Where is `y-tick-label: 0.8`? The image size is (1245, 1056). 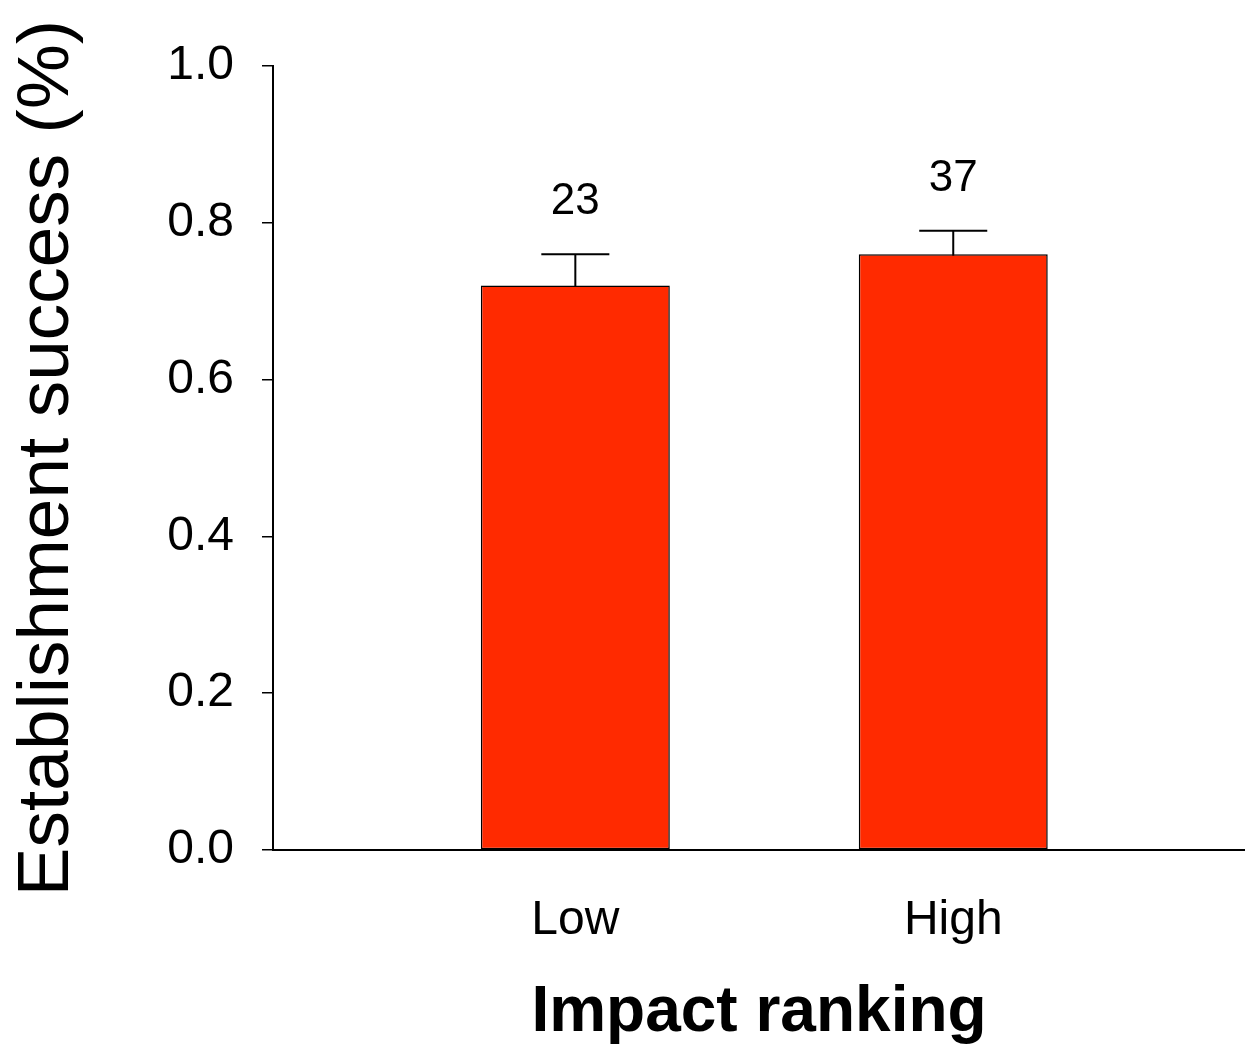 y-tick-label: 0.8 is located at coordinates (200, 220).